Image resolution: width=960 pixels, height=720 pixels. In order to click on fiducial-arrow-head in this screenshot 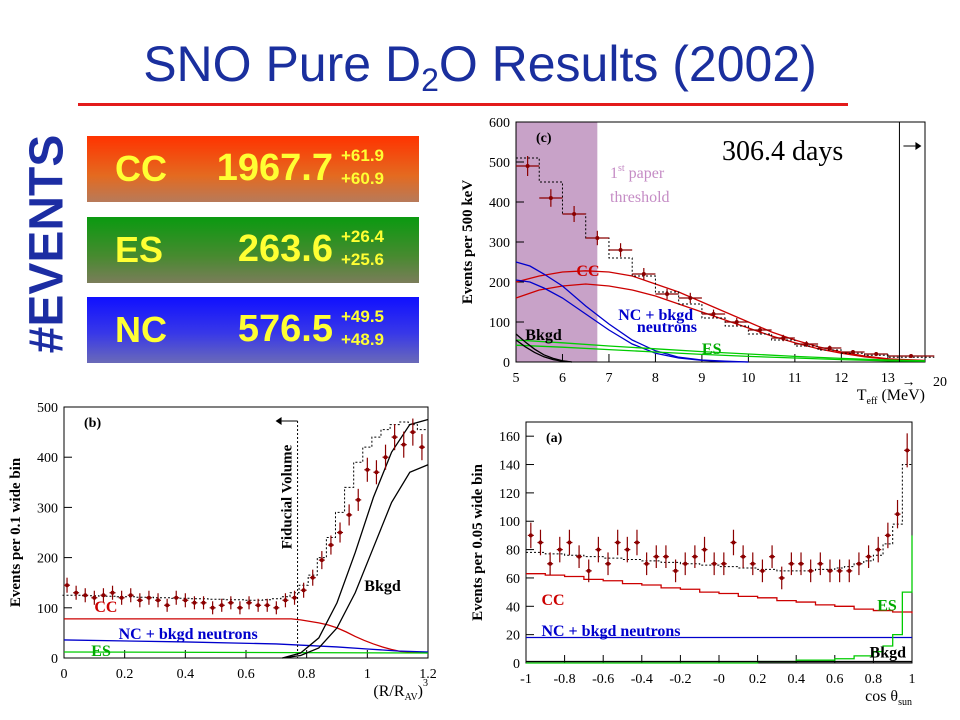, I will do `click(278, 421)`.